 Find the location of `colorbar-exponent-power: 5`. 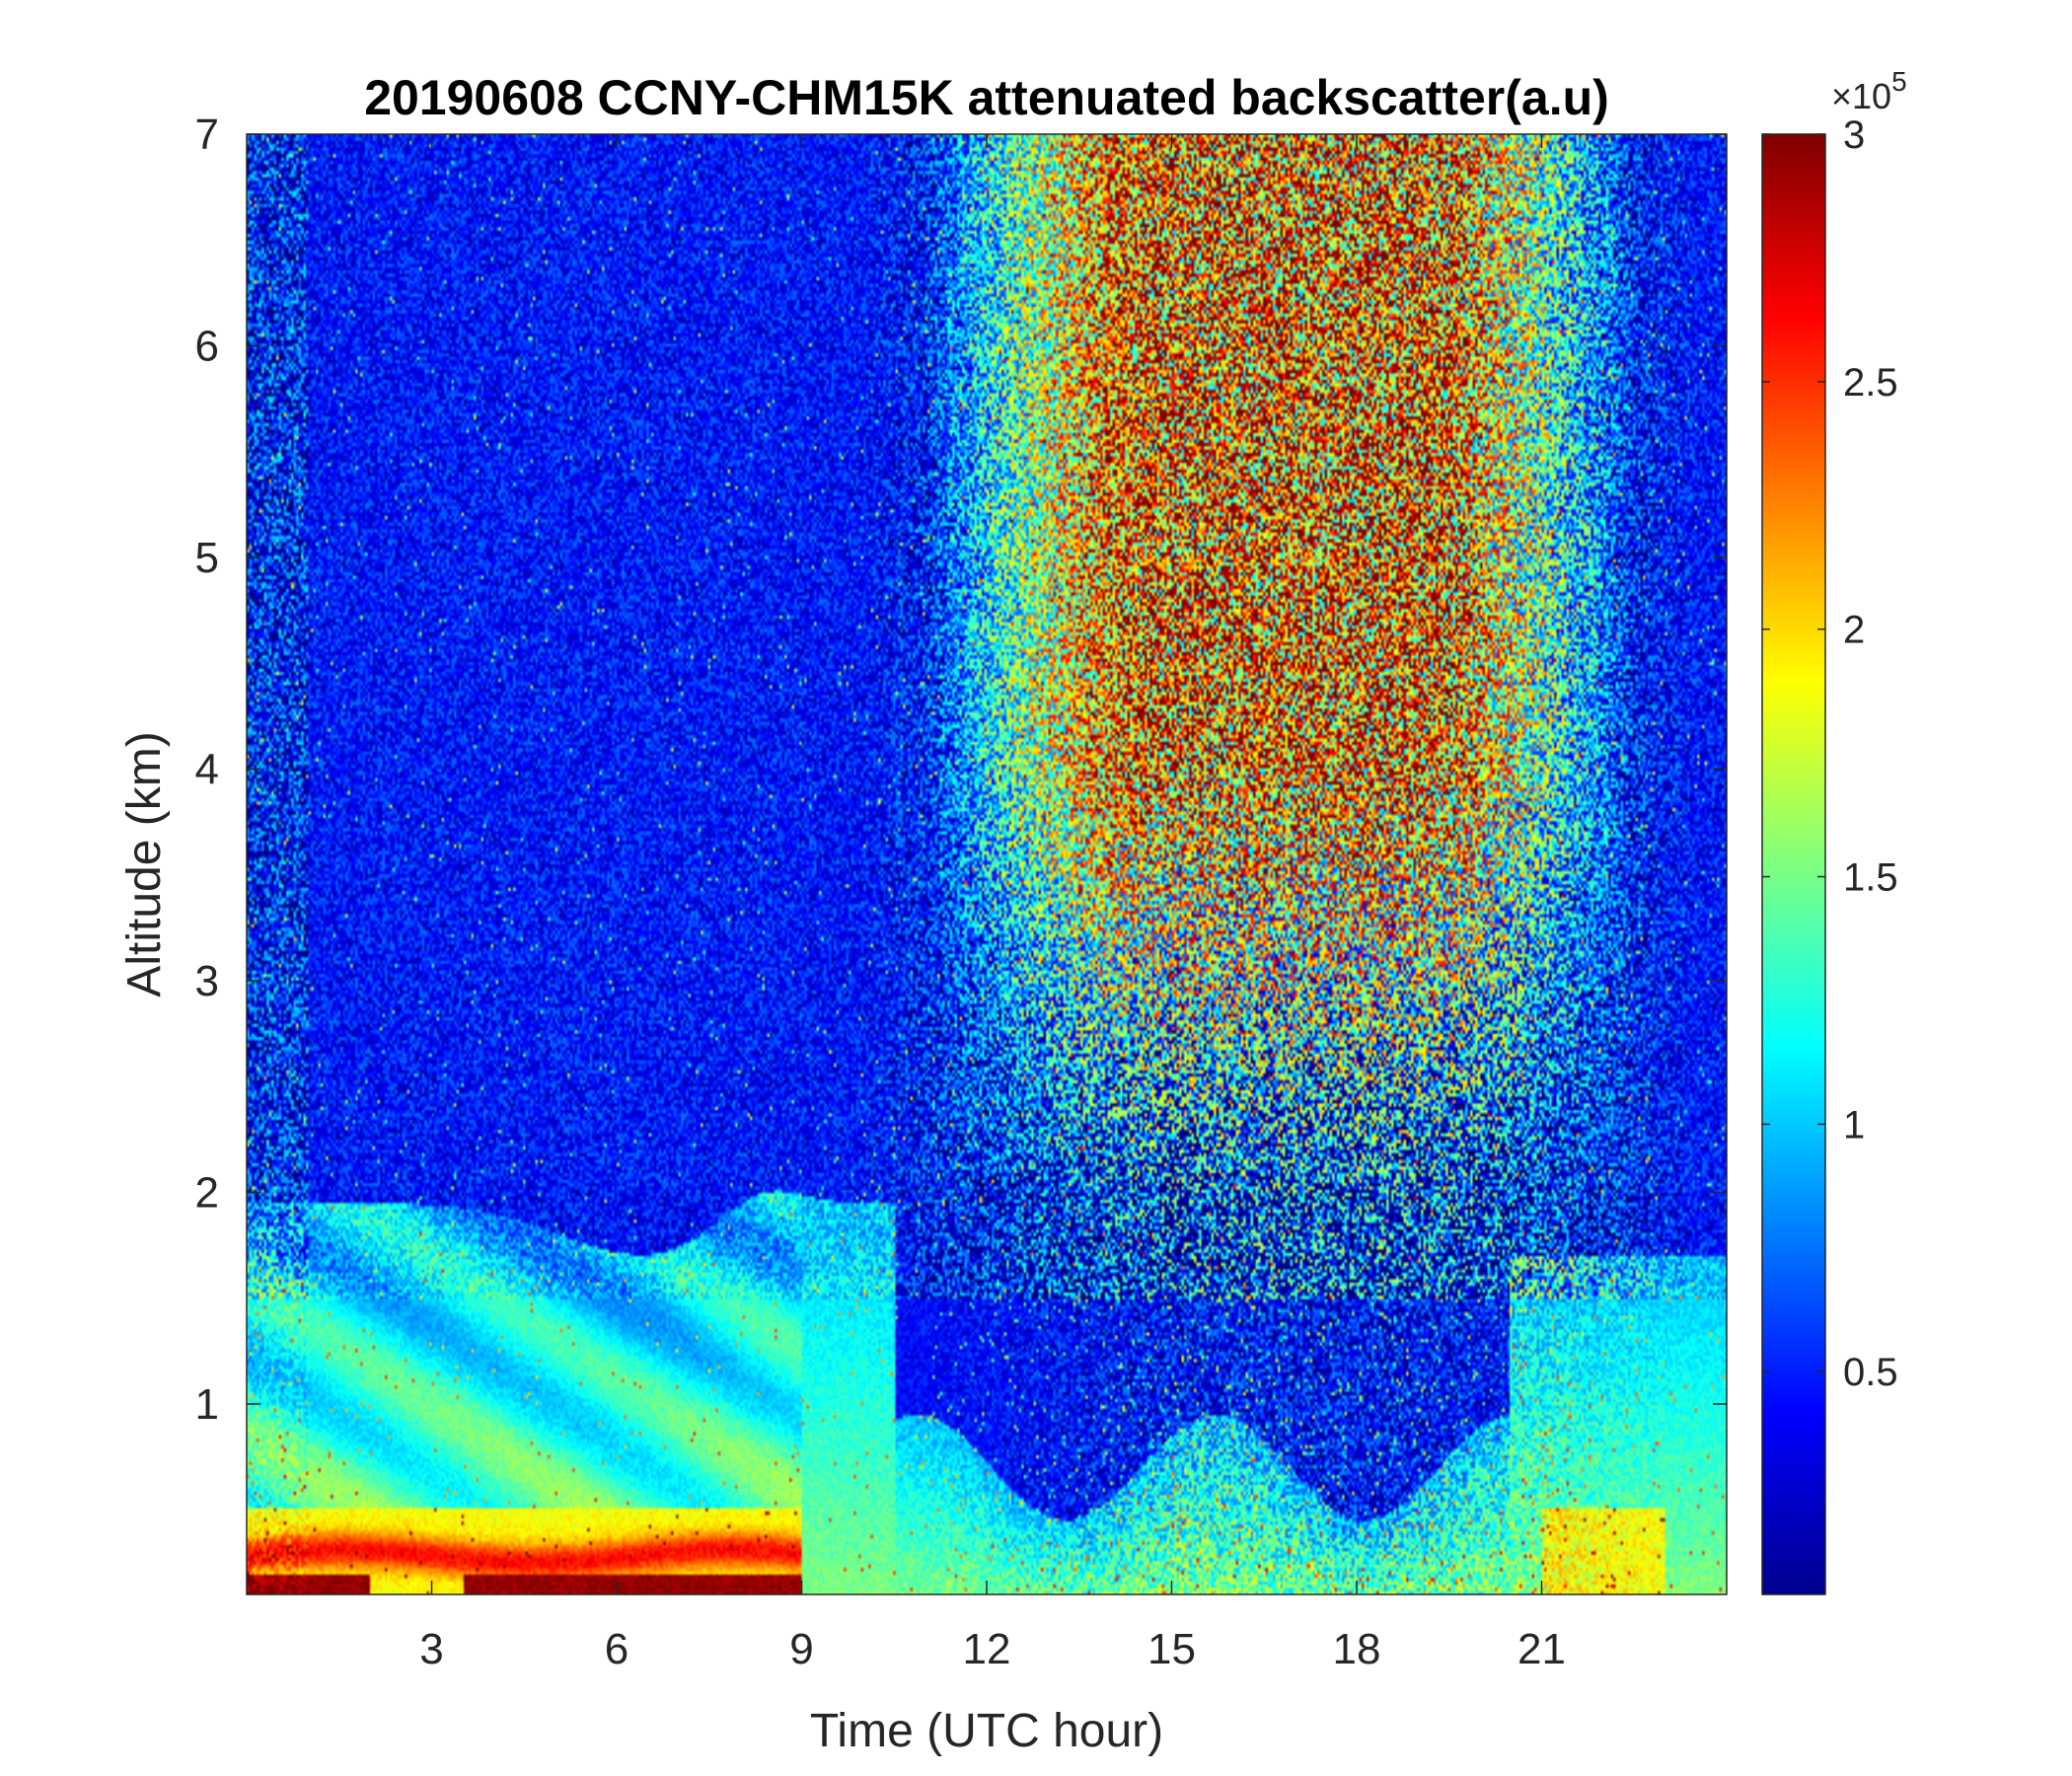

colorbar-exponent-power: 5 is located at coordinates (1899, 81).